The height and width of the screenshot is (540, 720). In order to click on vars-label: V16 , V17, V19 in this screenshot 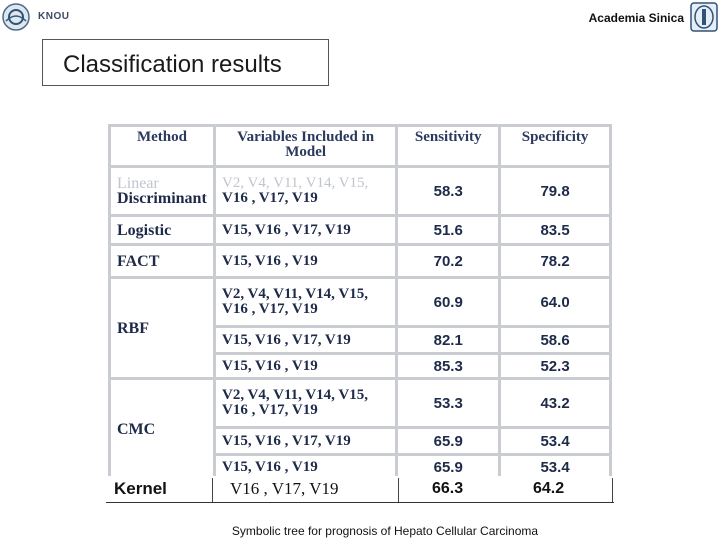, I will do `click(269, 198)`.